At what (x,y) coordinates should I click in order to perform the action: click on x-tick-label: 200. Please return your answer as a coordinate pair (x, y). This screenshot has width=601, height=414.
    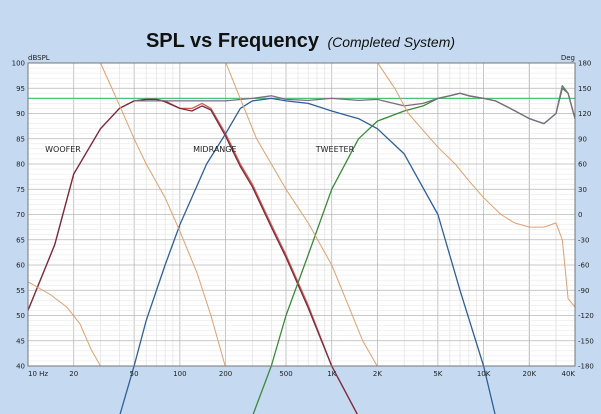
    Looking at the image, I should click on (225, 374).